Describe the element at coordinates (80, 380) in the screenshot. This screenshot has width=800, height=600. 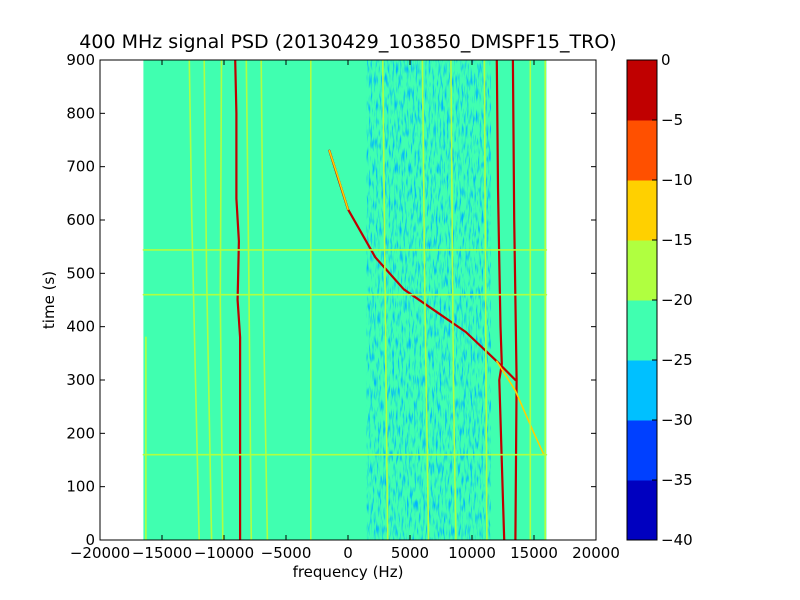
I see `y-tick-label: 300` at that location.